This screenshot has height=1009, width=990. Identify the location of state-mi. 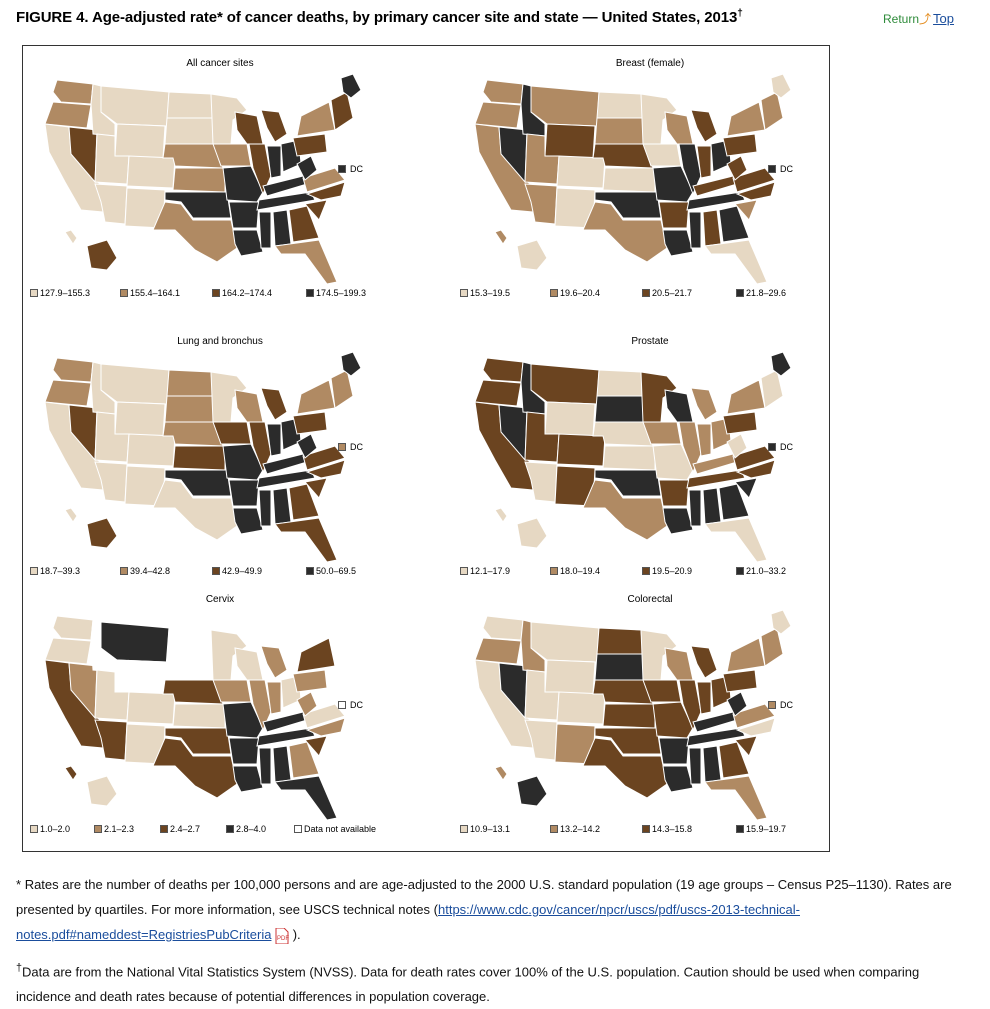
(704, 404).